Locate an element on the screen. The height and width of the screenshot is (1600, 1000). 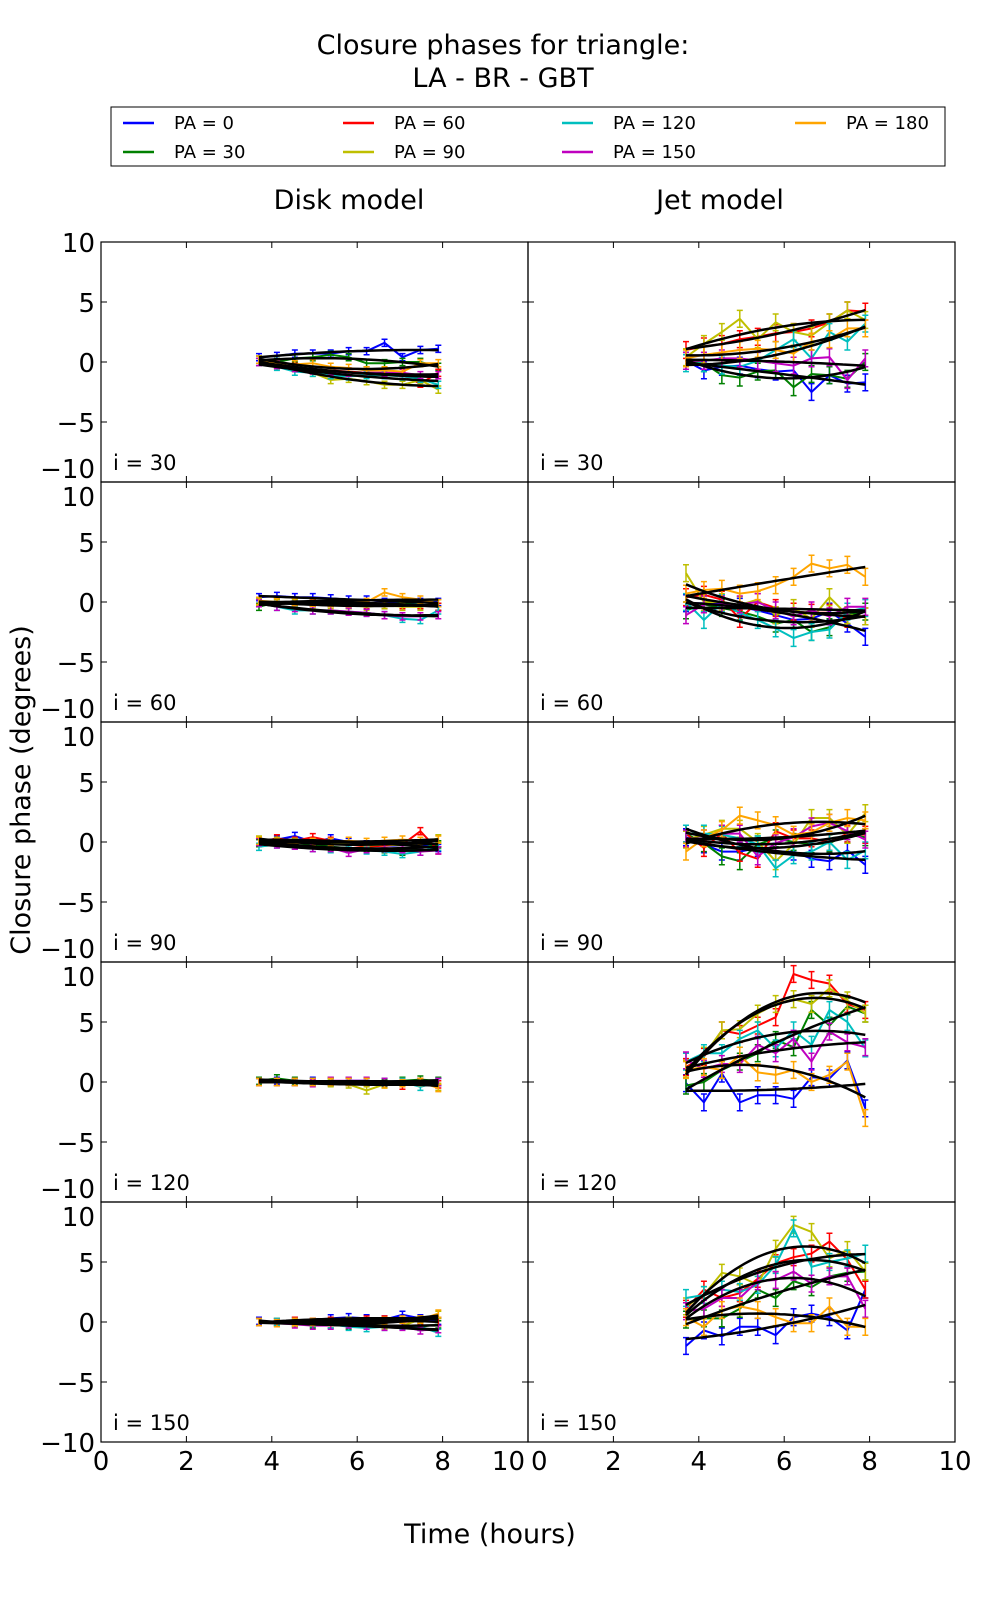
x-tick-label: 4 is located at coordinates (272, 1462).